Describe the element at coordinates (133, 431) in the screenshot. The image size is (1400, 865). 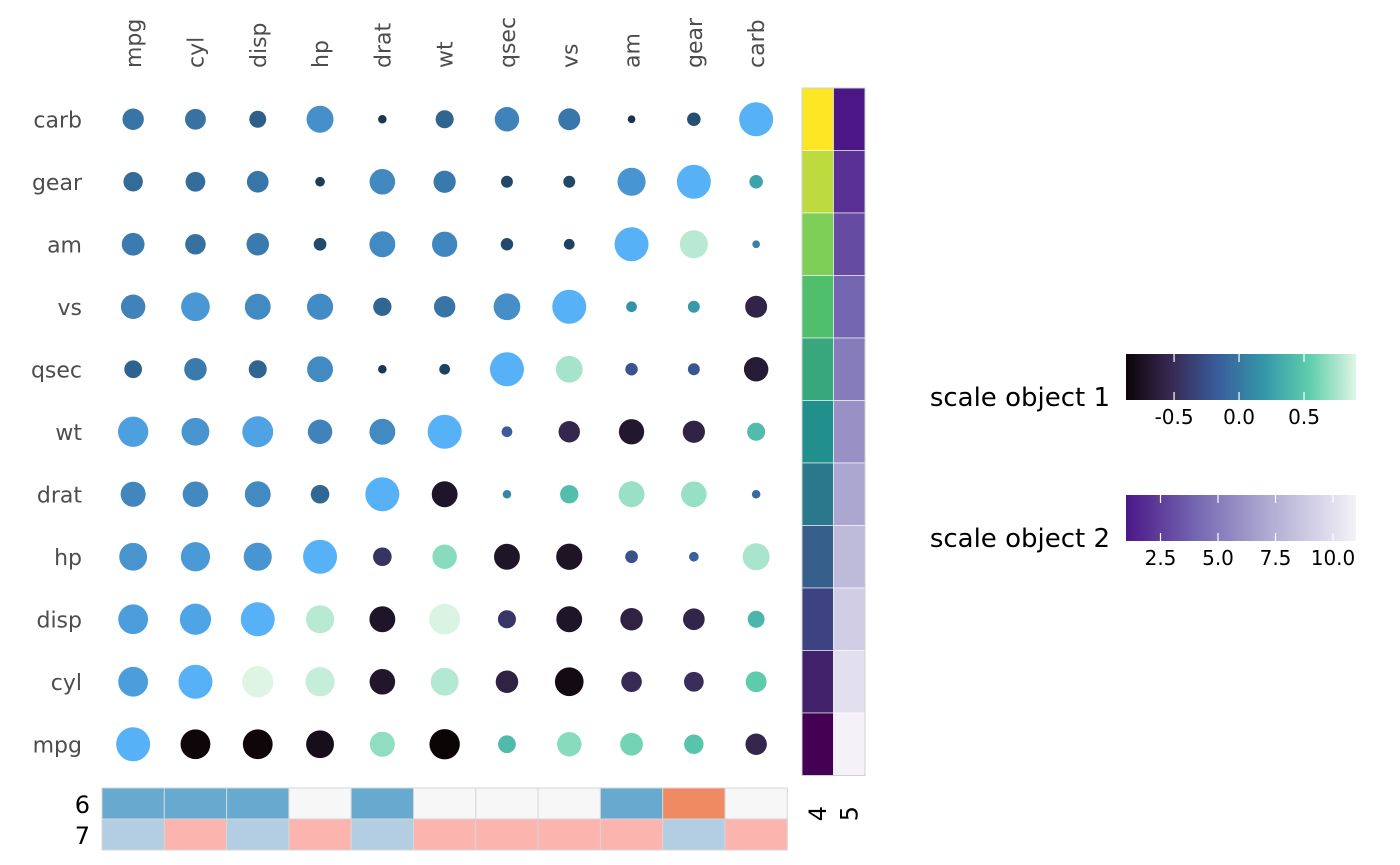
I see `cell-wt-mpg` at that location.